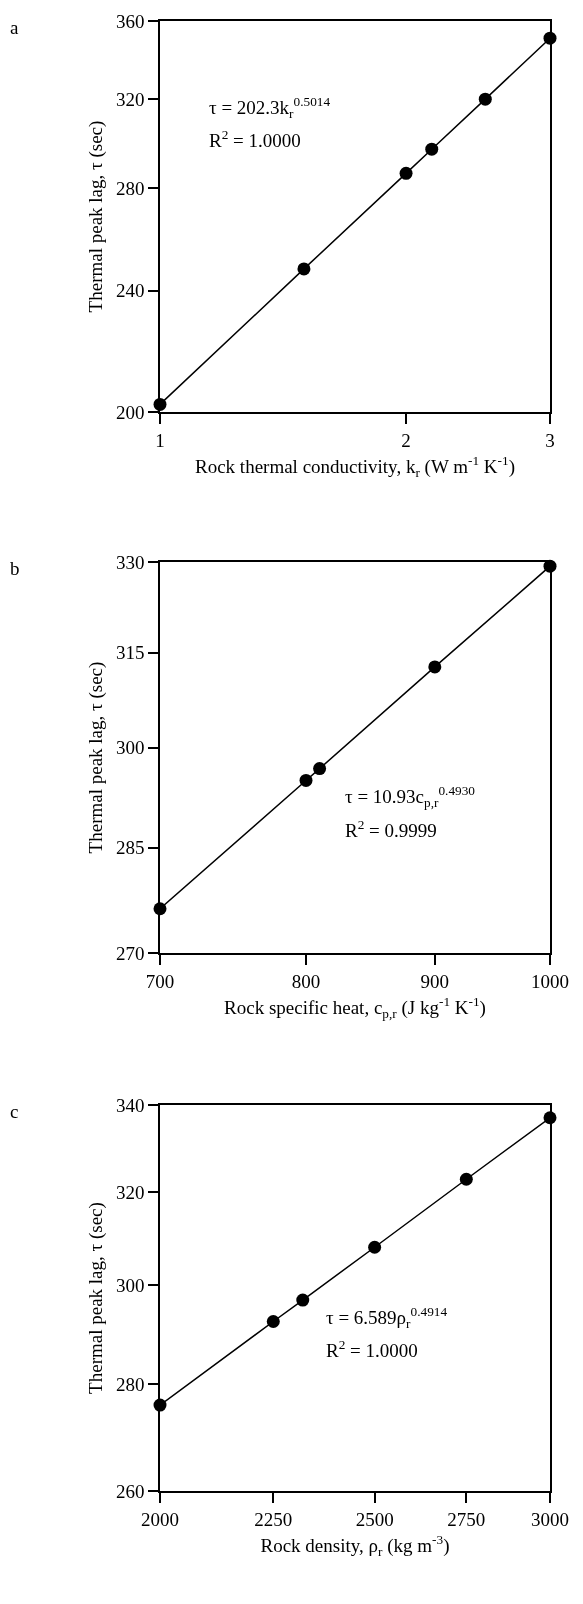 The image size is (583, 1604). What do you see at coordinates (355, 1007) in the screenshot?
I see `x-axis-title: Rock specific heat, c$_{p,r}$ (J kg$^{-1}$ K$^{-1}$)` at bounding box center [355, 1007].